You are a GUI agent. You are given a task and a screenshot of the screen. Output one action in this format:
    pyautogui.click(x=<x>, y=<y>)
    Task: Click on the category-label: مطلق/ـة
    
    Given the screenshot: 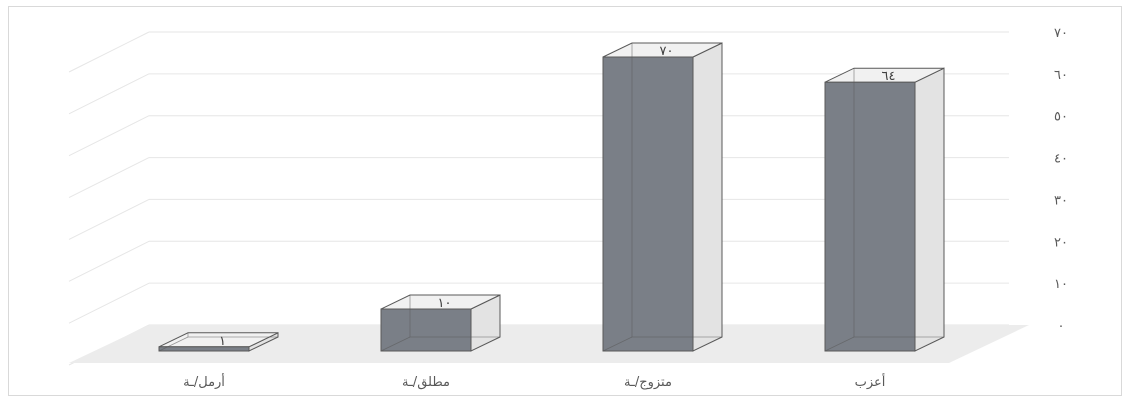 What is the action you would take?
    pyautogui.click(x=426, y=382)
    